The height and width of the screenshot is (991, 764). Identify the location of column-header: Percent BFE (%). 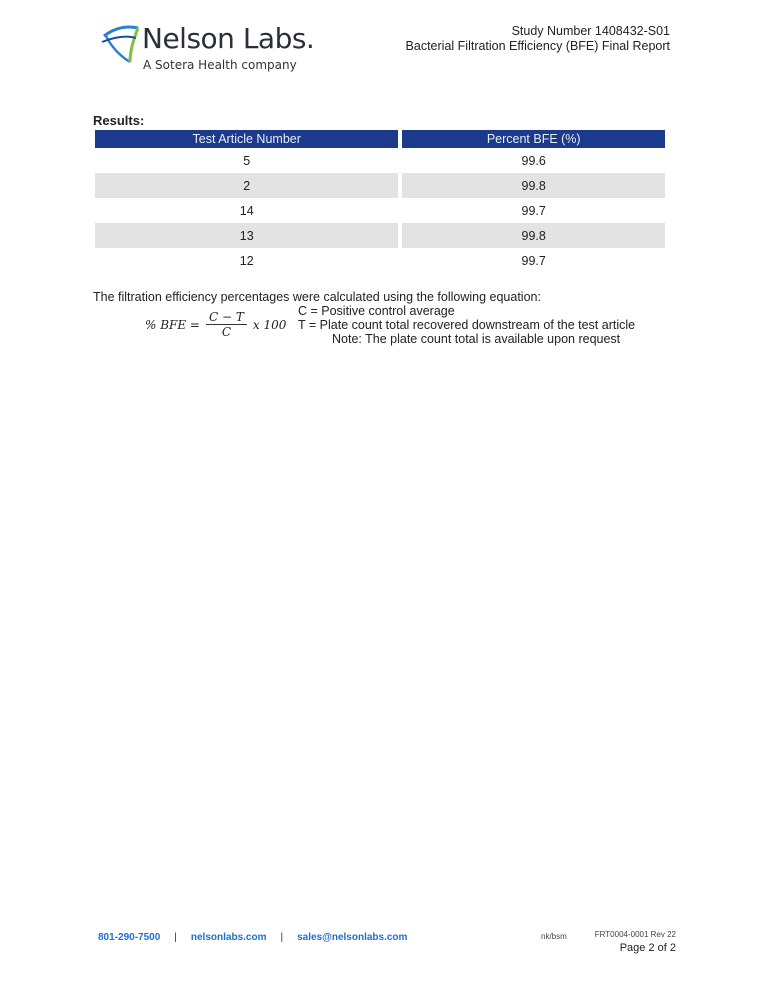
(533, 139).